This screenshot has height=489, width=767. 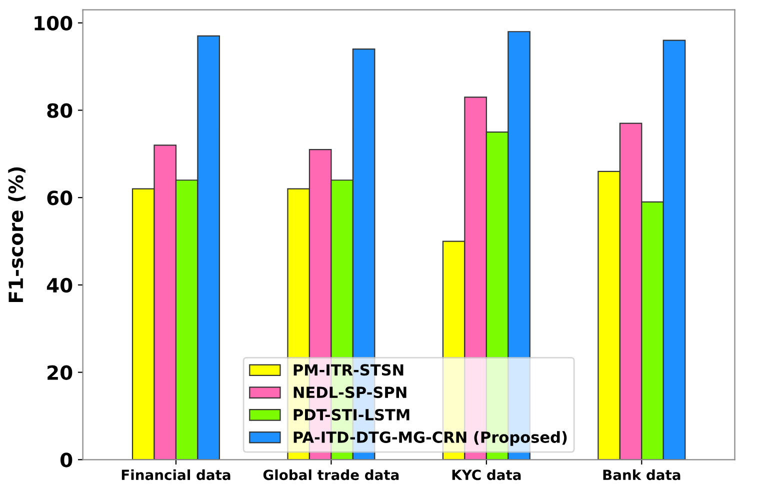 I want to click on legend-label: PDT-STI-LSTM, so click(x=352, y=414).